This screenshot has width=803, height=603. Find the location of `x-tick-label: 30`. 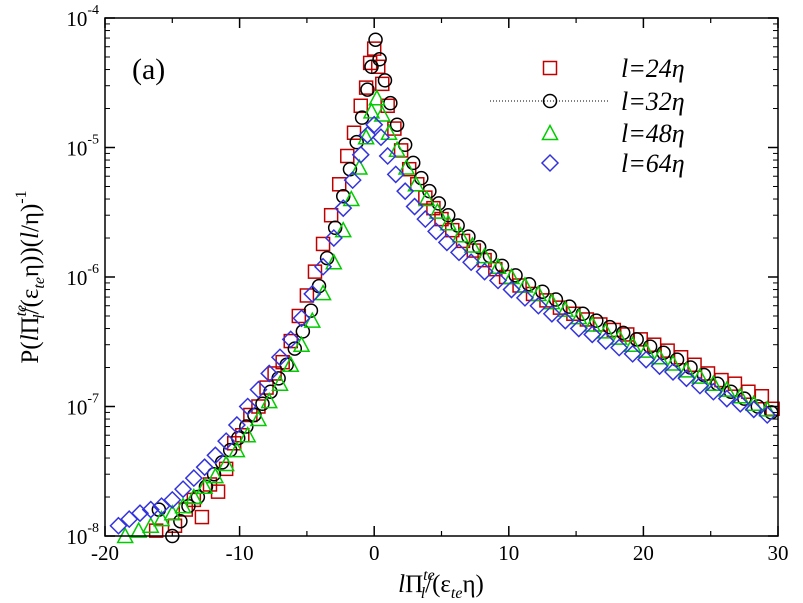

x-tick-label: 30 is located at coordinates (778, 553).